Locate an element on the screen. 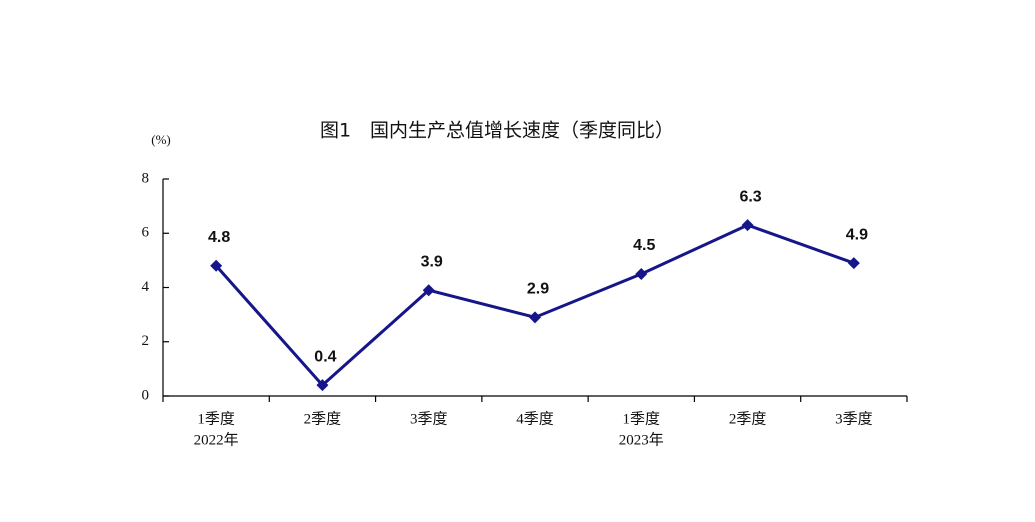 The width and height of the screenshot is (1035, 522). x-tick-label: 4季度 is located at coordinates (535, 418).